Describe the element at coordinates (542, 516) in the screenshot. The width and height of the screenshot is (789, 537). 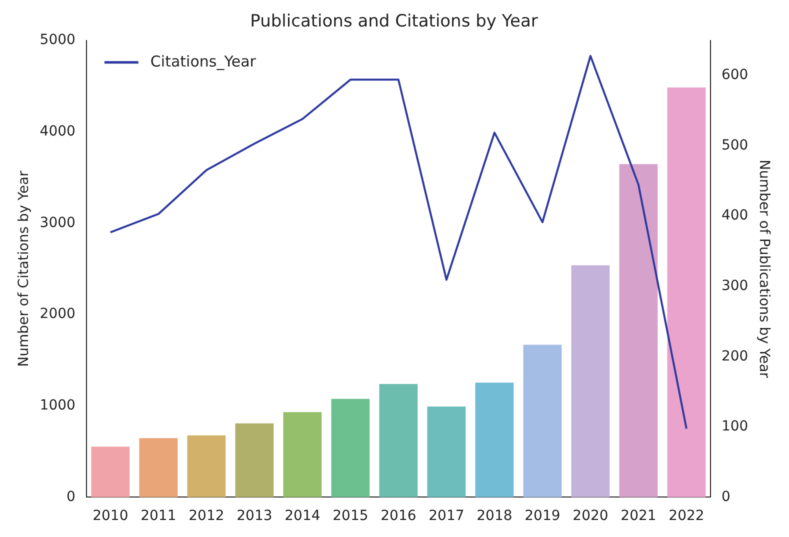
I see `x-tick-label: 2019` at that location.